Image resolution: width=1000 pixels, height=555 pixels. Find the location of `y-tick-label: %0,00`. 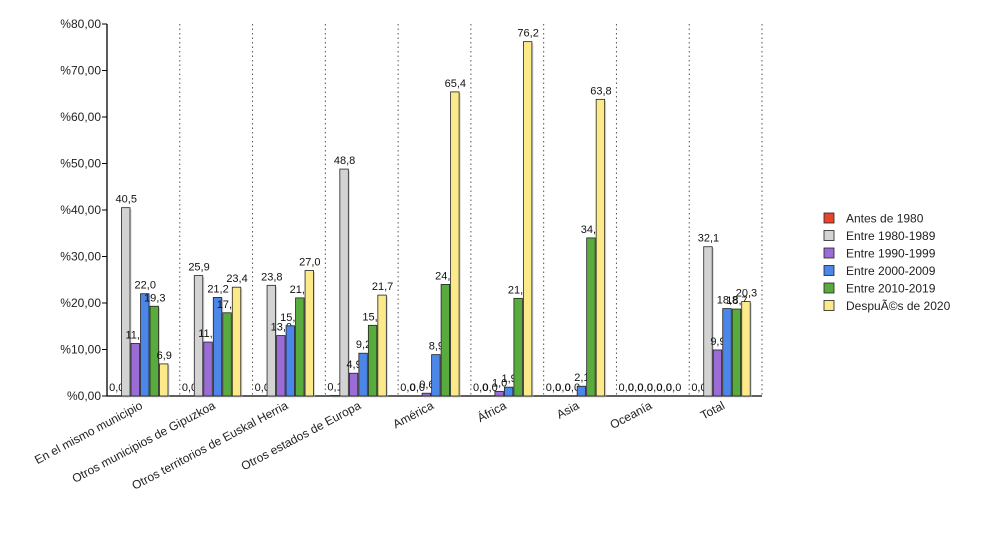

y-tick-label: %0,00 is located at coordinates (84, 396).